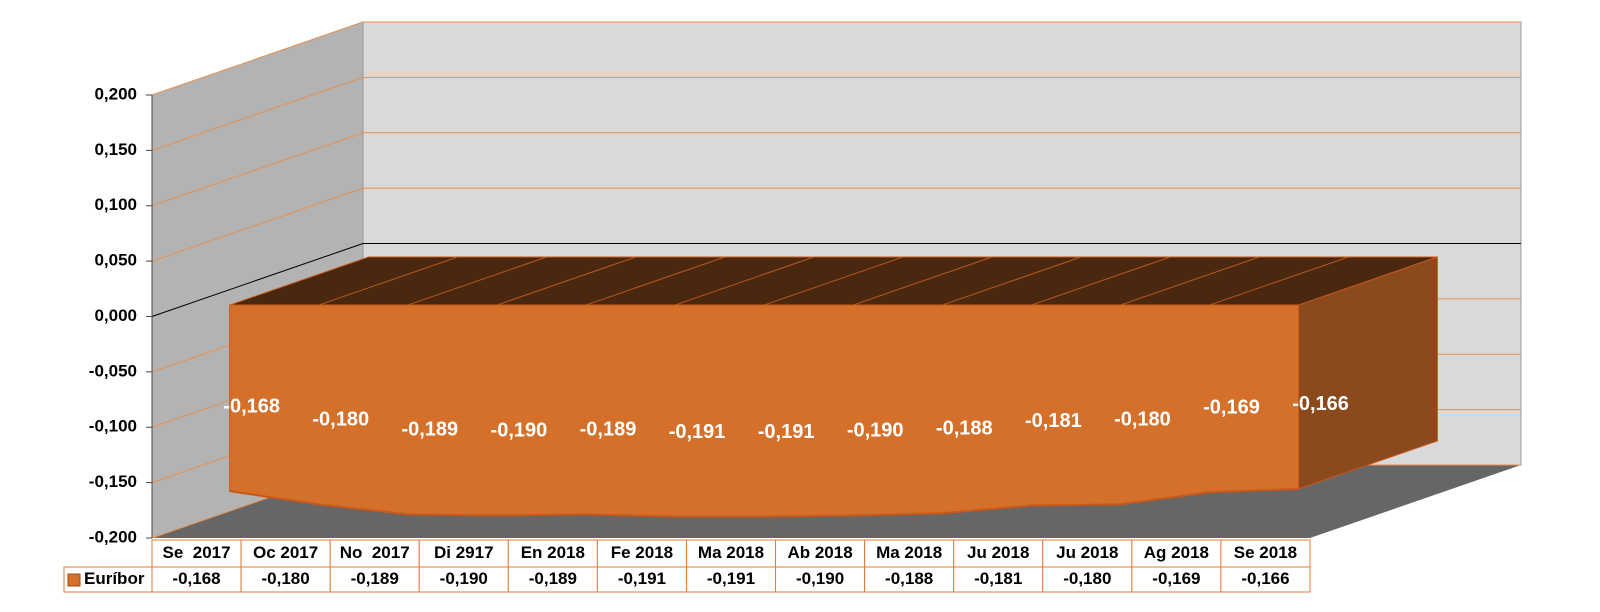  What do you see at coordinates (115, 260) in the screenshot?
I see `y-tick-label: 0,050` at bounding box center [115, 260].